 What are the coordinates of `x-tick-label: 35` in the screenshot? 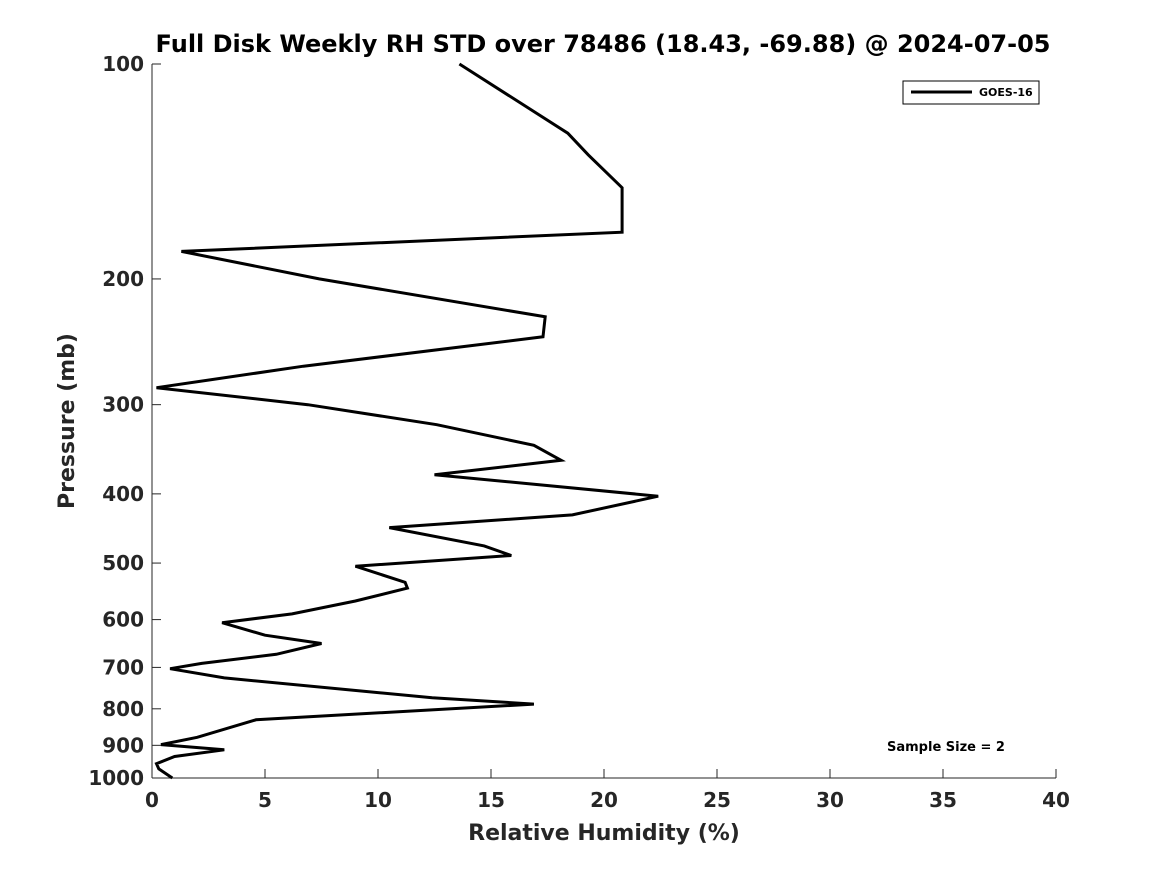 It's located at (943, 800).